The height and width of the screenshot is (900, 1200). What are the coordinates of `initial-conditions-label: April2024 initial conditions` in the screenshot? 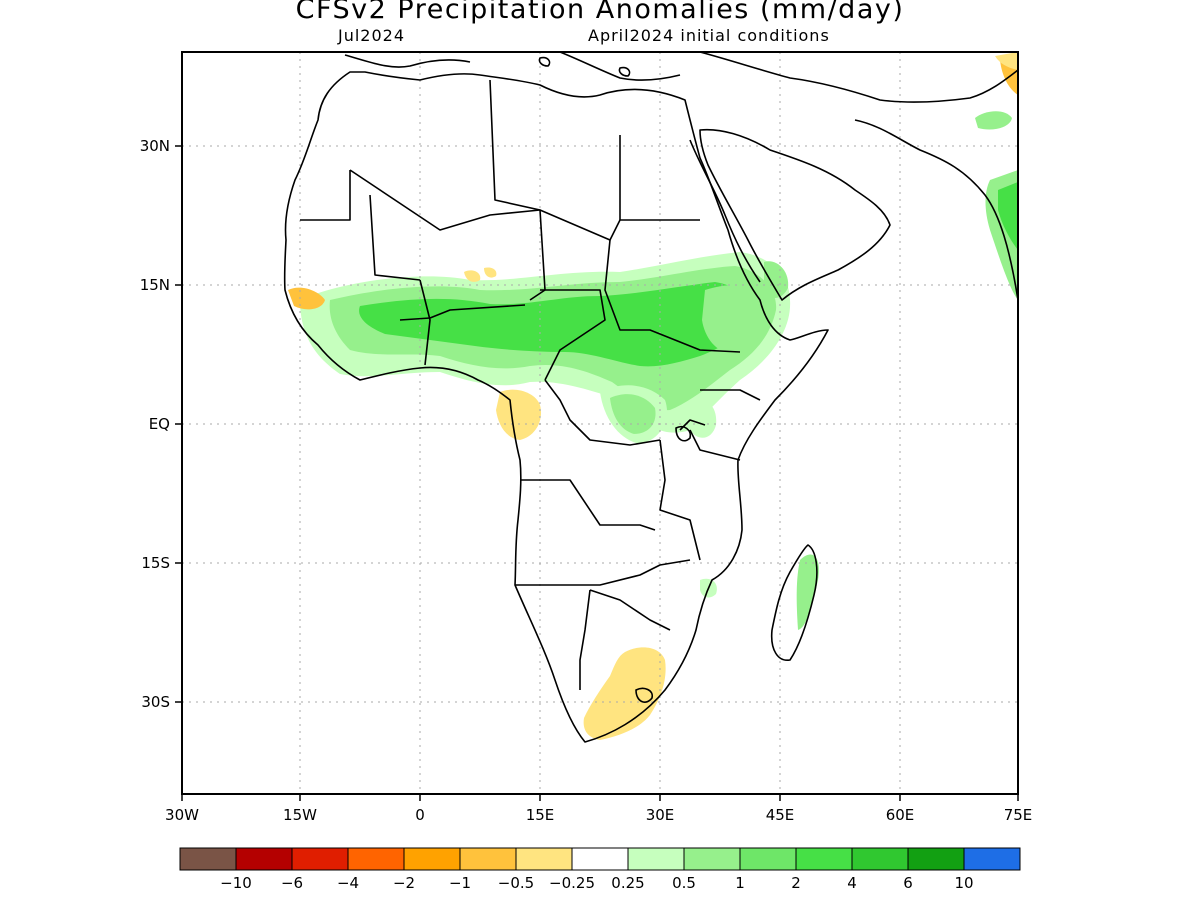 It's located at (709, 35).